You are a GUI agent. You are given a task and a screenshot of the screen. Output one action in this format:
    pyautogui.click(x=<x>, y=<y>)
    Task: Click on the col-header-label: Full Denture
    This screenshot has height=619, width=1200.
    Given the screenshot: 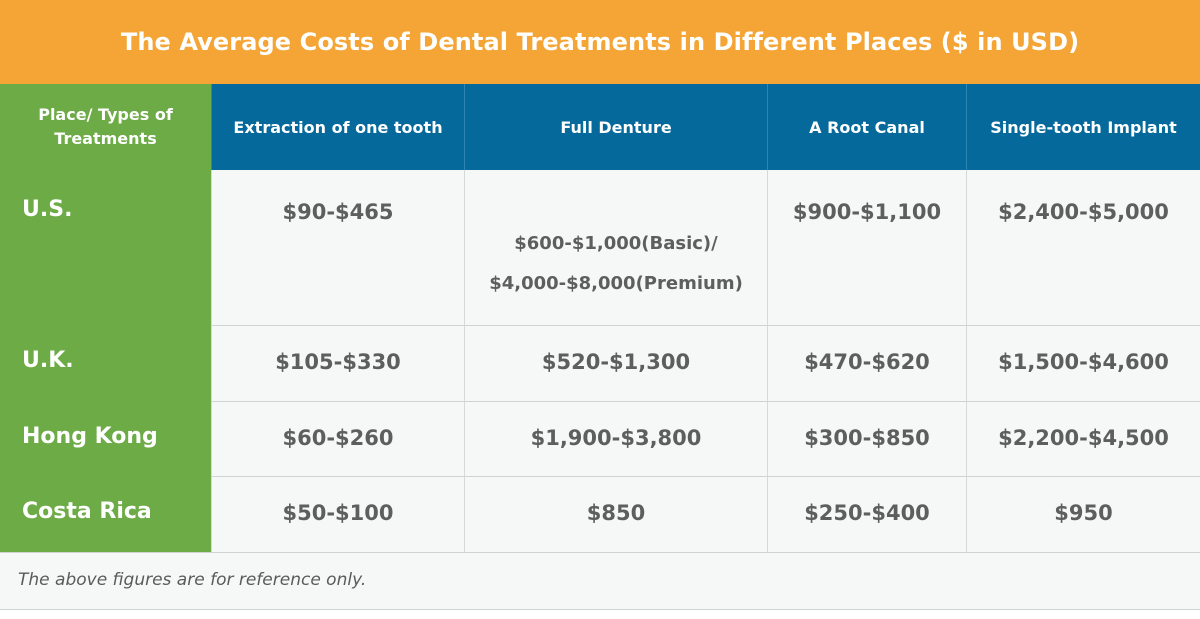 What is the action you would take?
    pyautogui.click(x=616, y=127)
    